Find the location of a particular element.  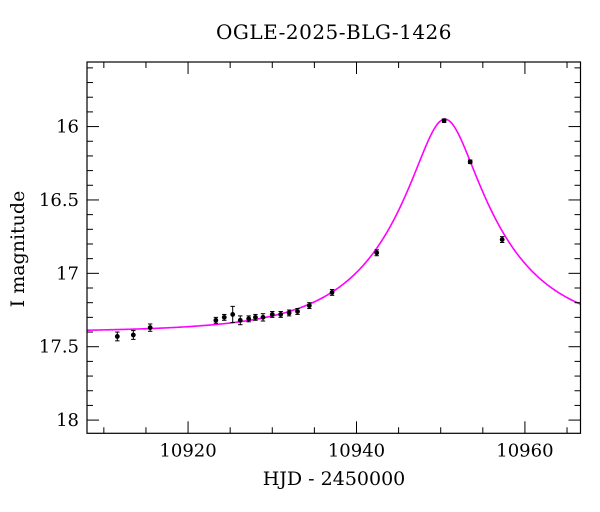

y-tick-label: 16 is located at coordinates (67, 127).